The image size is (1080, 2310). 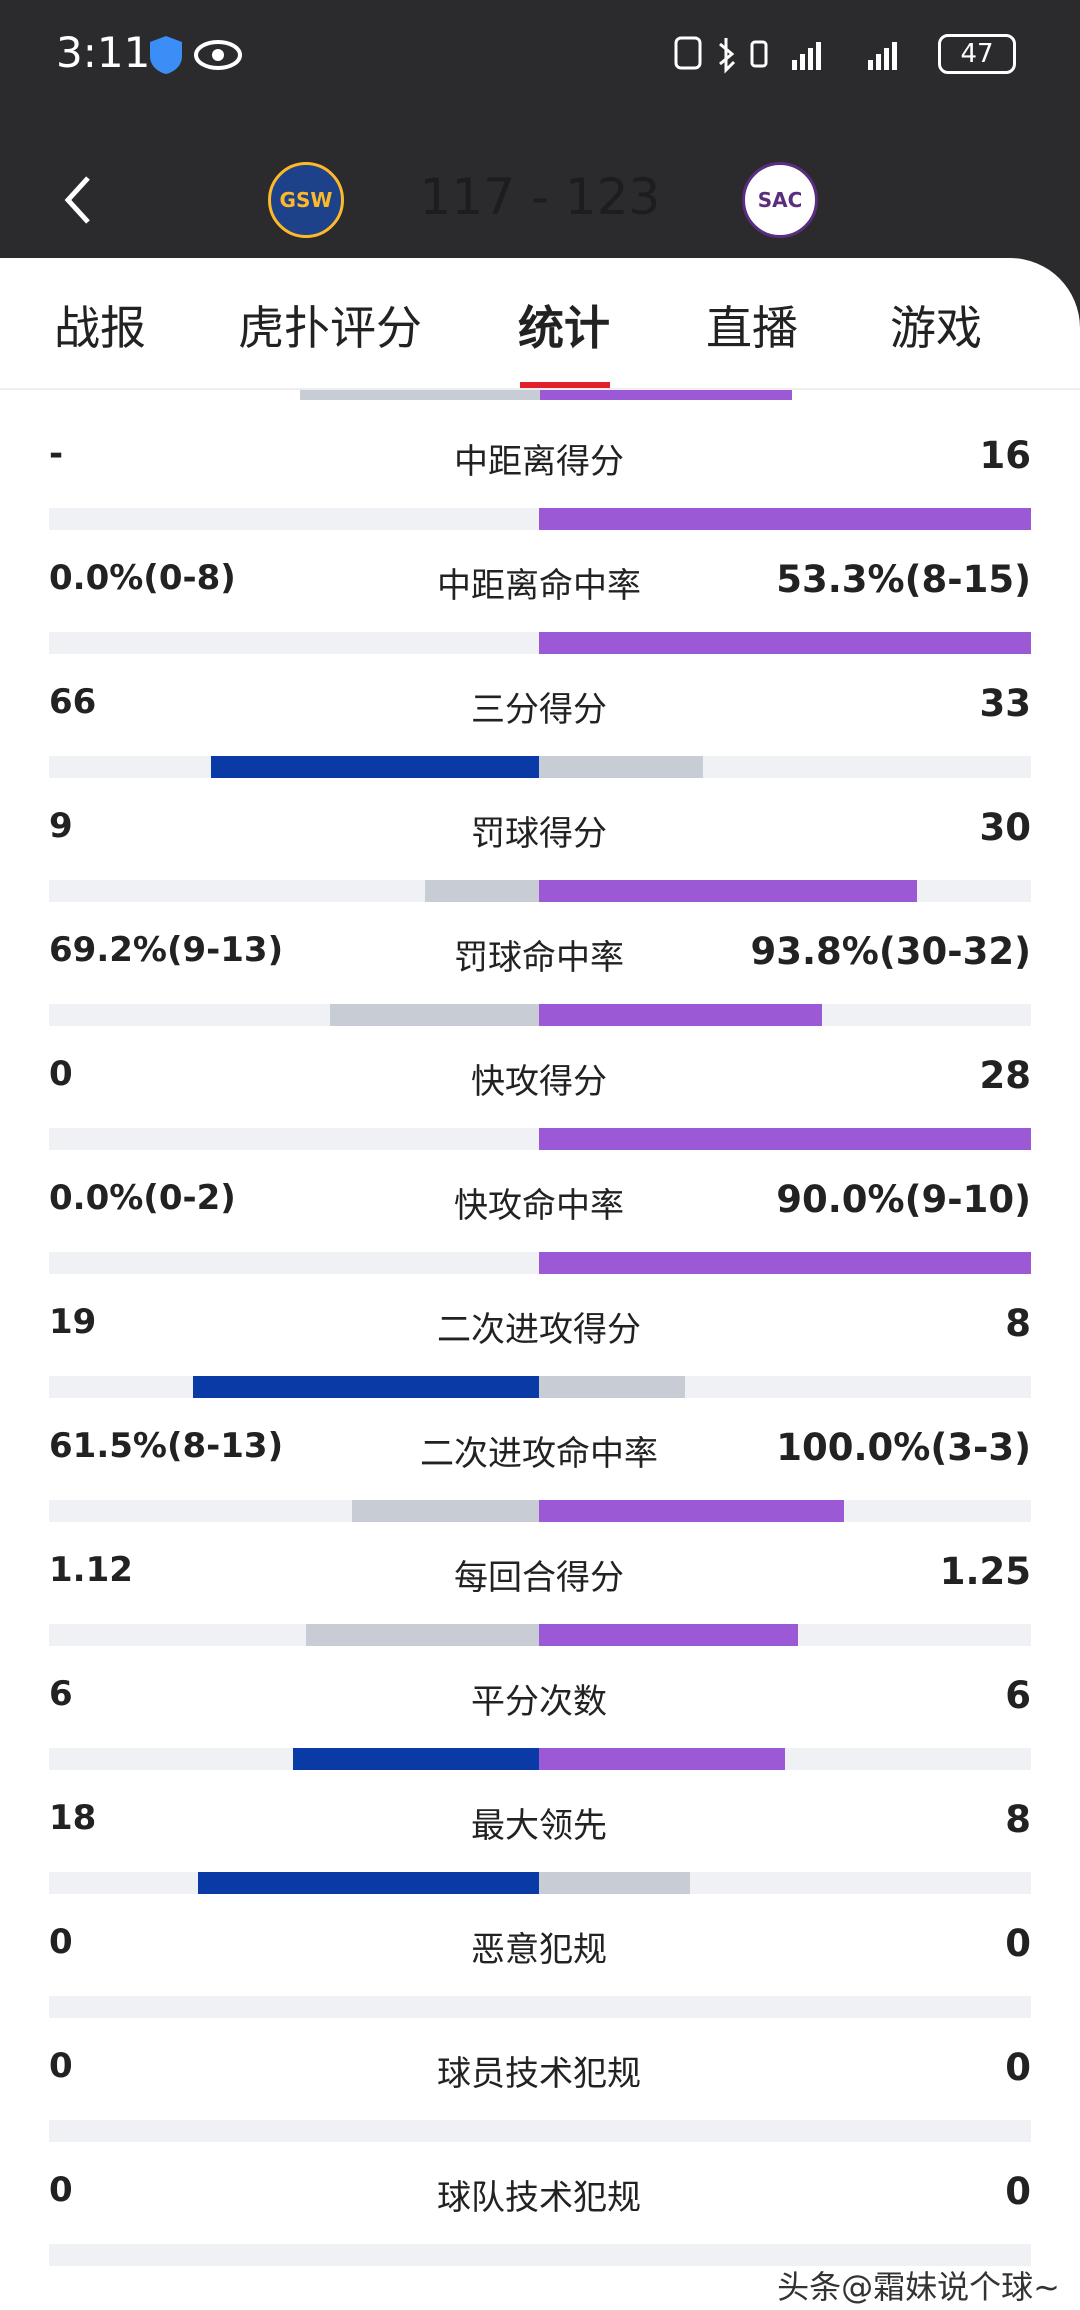 What do you see at coordinates (539, 1082) in the screenshot?
I see `stat-label: 快攻得分` at bounding box center [539, 1082].